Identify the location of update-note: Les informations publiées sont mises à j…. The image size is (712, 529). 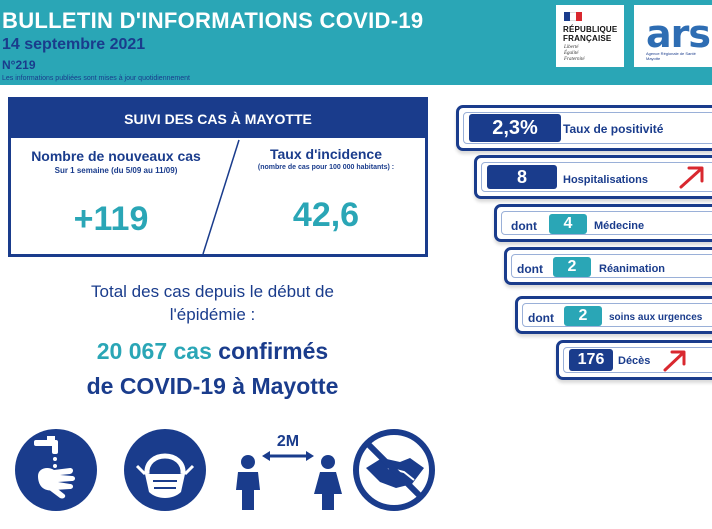
(96, 78).